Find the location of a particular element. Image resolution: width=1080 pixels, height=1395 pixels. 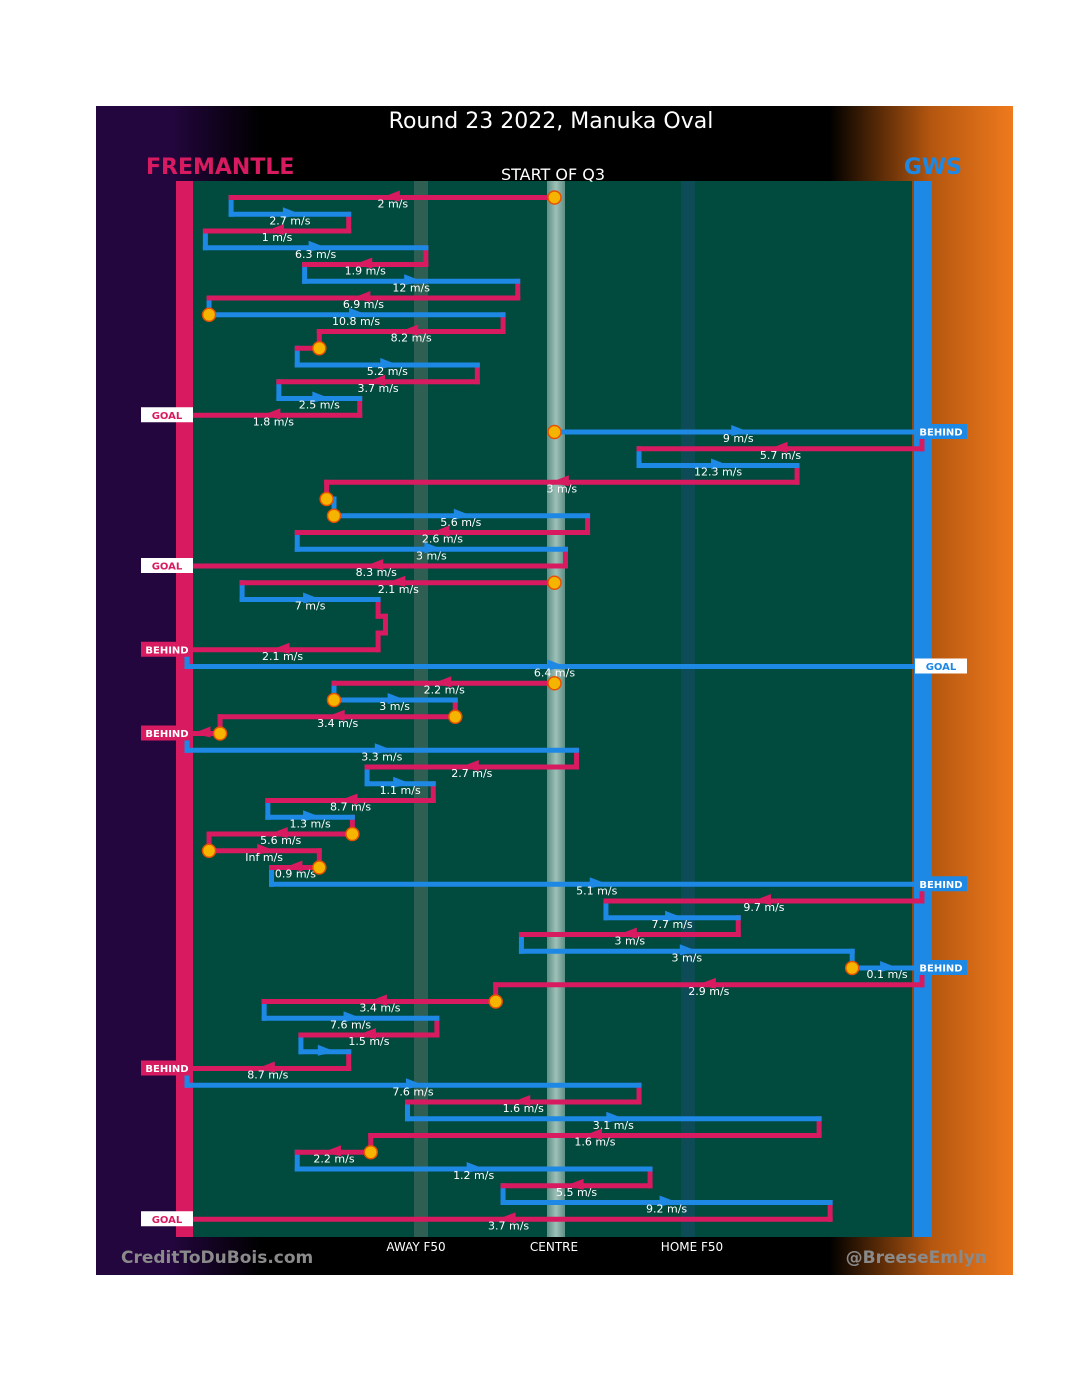

score-badge-label-27: BEHIND is located at coordinates (166, 650).